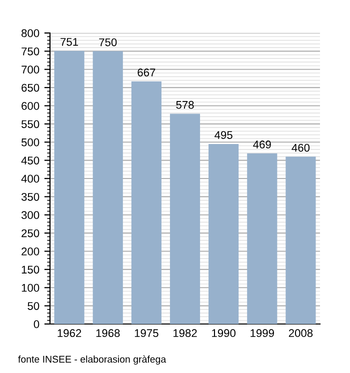 Image resolution: width=350 pixels, height=373 pixels. Describe the element at coordinates (31, 288) in the screenshot. I see `y-tick-label: 100` at that location.